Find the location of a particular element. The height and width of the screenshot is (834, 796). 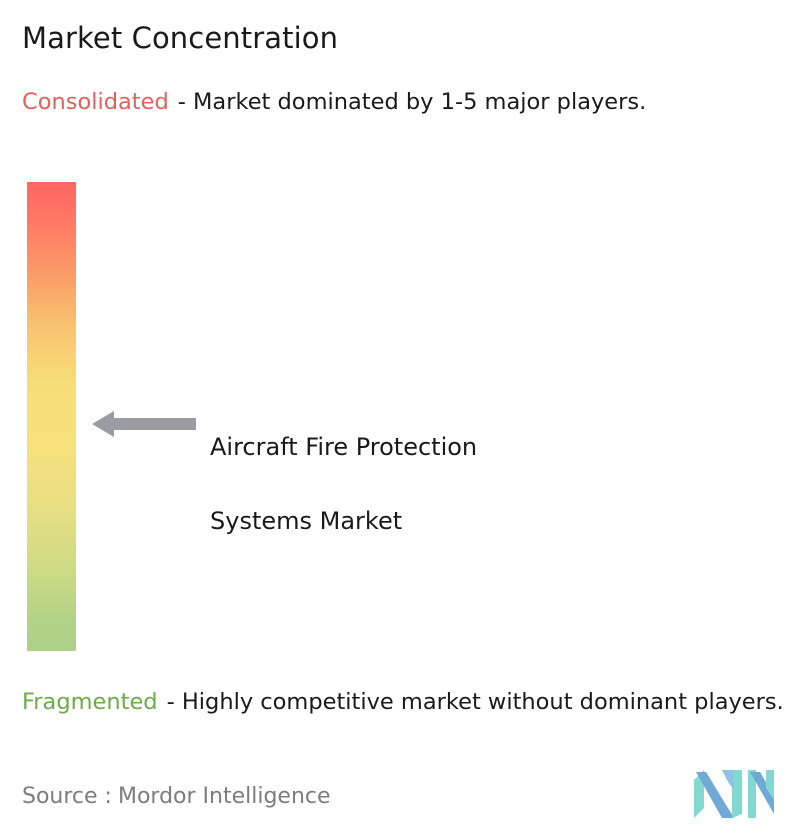

source-label: Source : is located at coordinates (67, 796).